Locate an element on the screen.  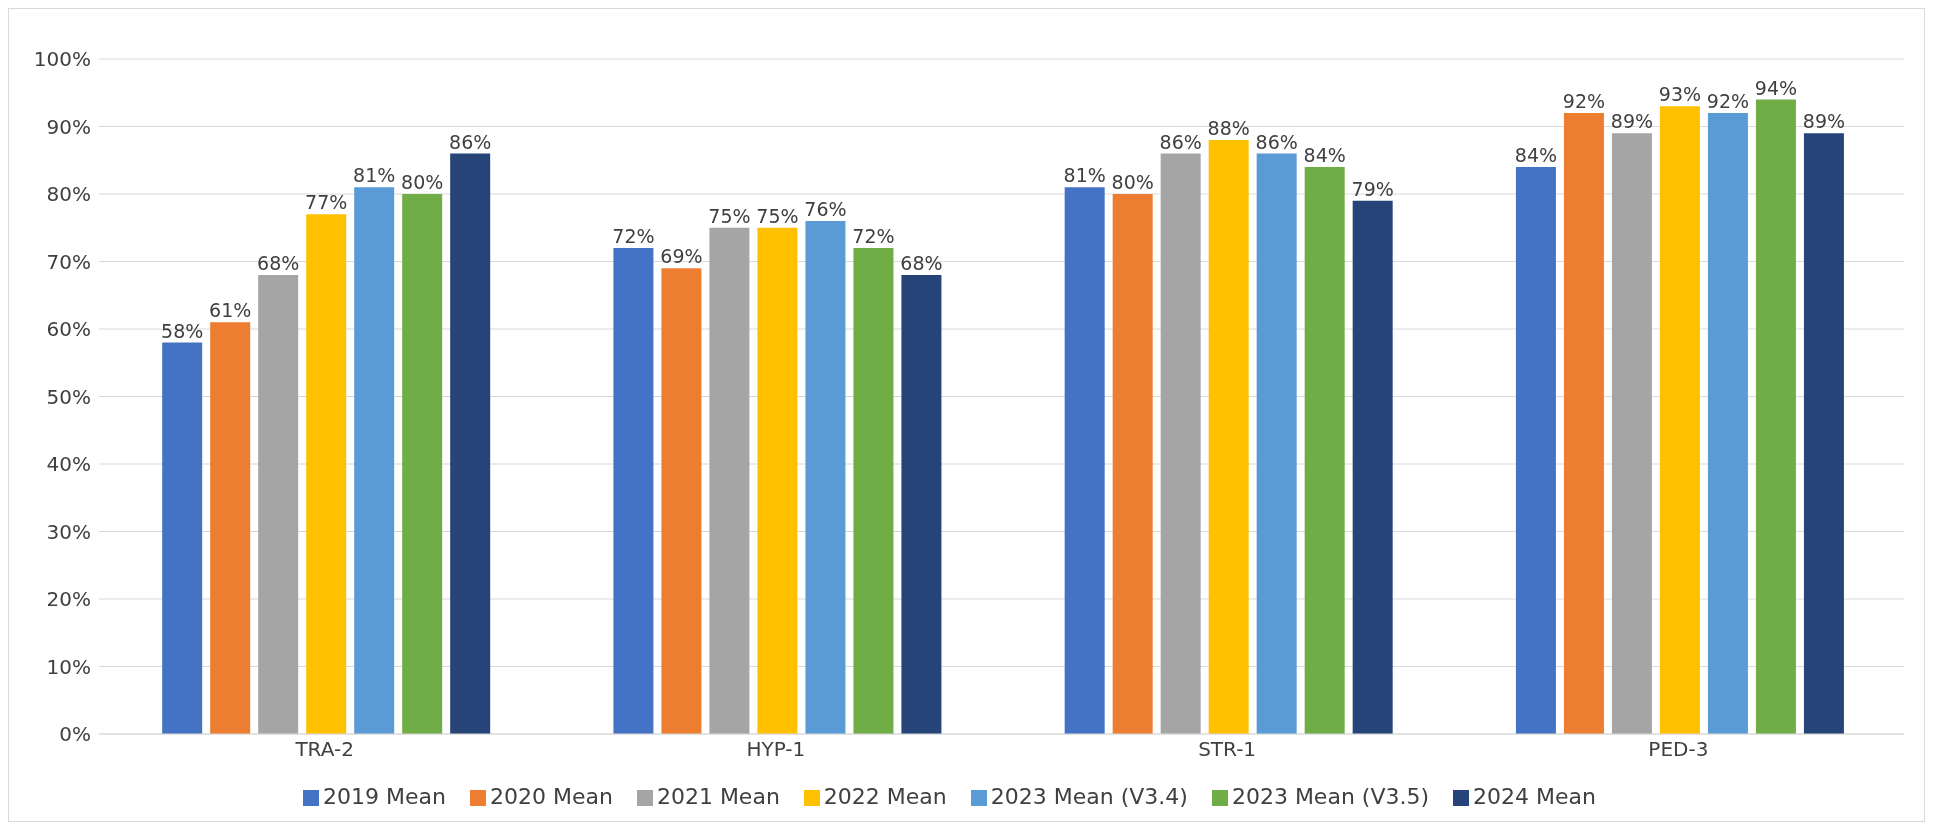
y-tick-label: 100% is located at coordinates (62, 59).